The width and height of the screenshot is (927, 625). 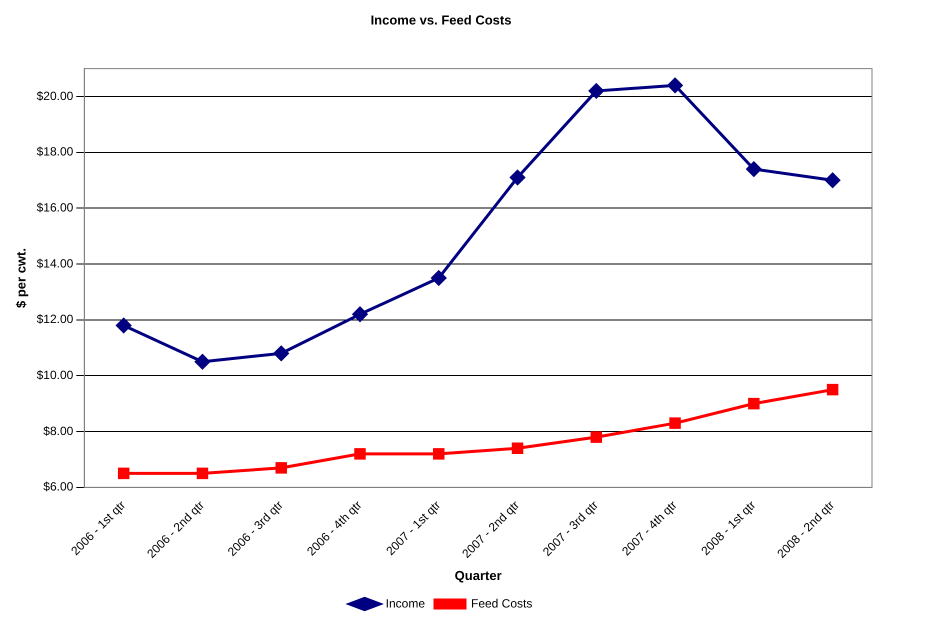 What do you see at coordinates (20, 278) in the screenshot?
I see `y-axis-title: $ per cwt.` at bounding box center [20, 278].